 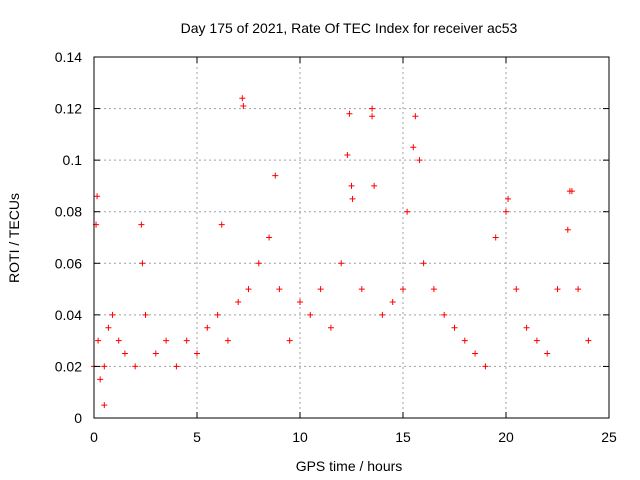 What do you see at coordinates (68, 57) in the screenshot?
I see `y-tick-label: 0.14` at bounding box center [68, 57].